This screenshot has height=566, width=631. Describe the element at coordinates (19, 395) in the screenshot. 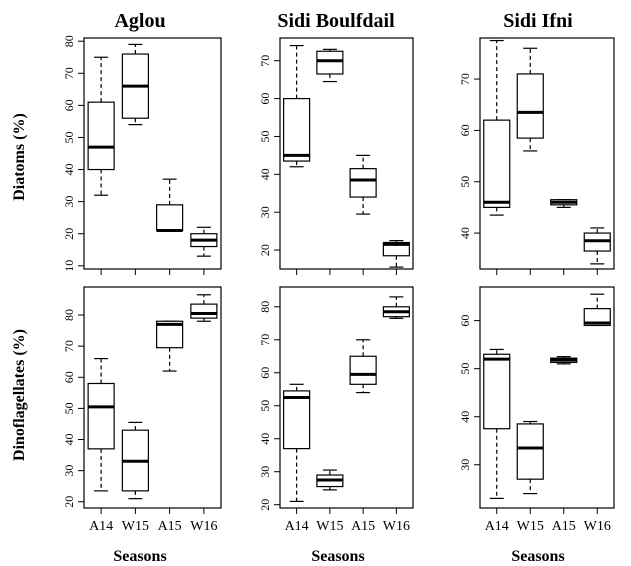

I see `y-axis-title-dinoflagellates: Dinoflagellates (%)` at that location.